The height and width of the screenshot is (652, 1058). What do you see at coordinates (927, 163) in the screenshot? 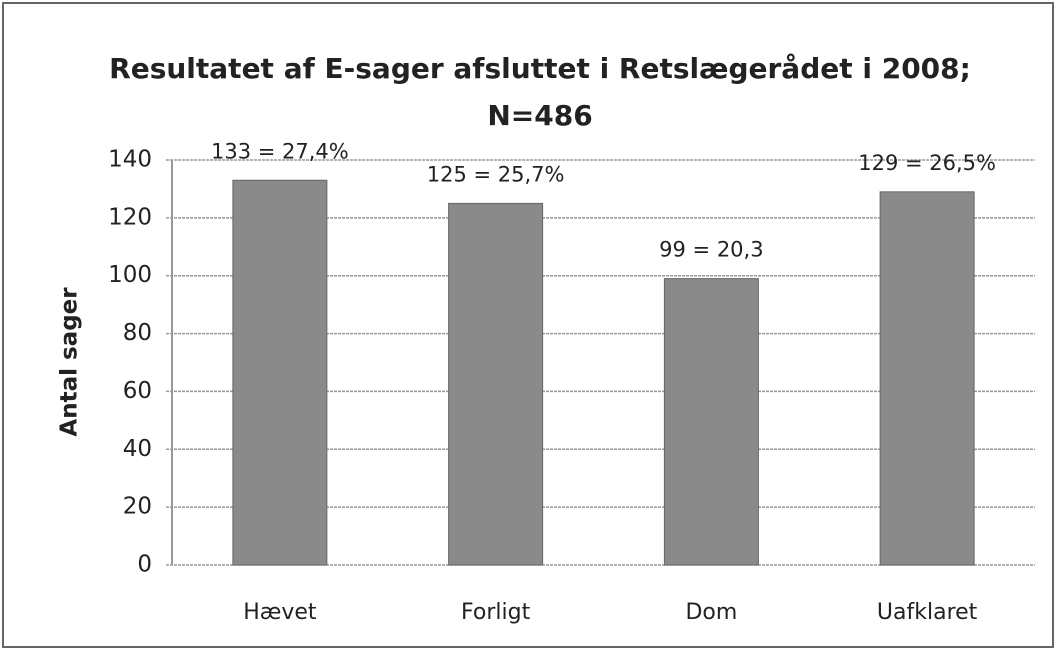
I see `value-label: 129 = 26,5%` at bounding box center [927, 163].